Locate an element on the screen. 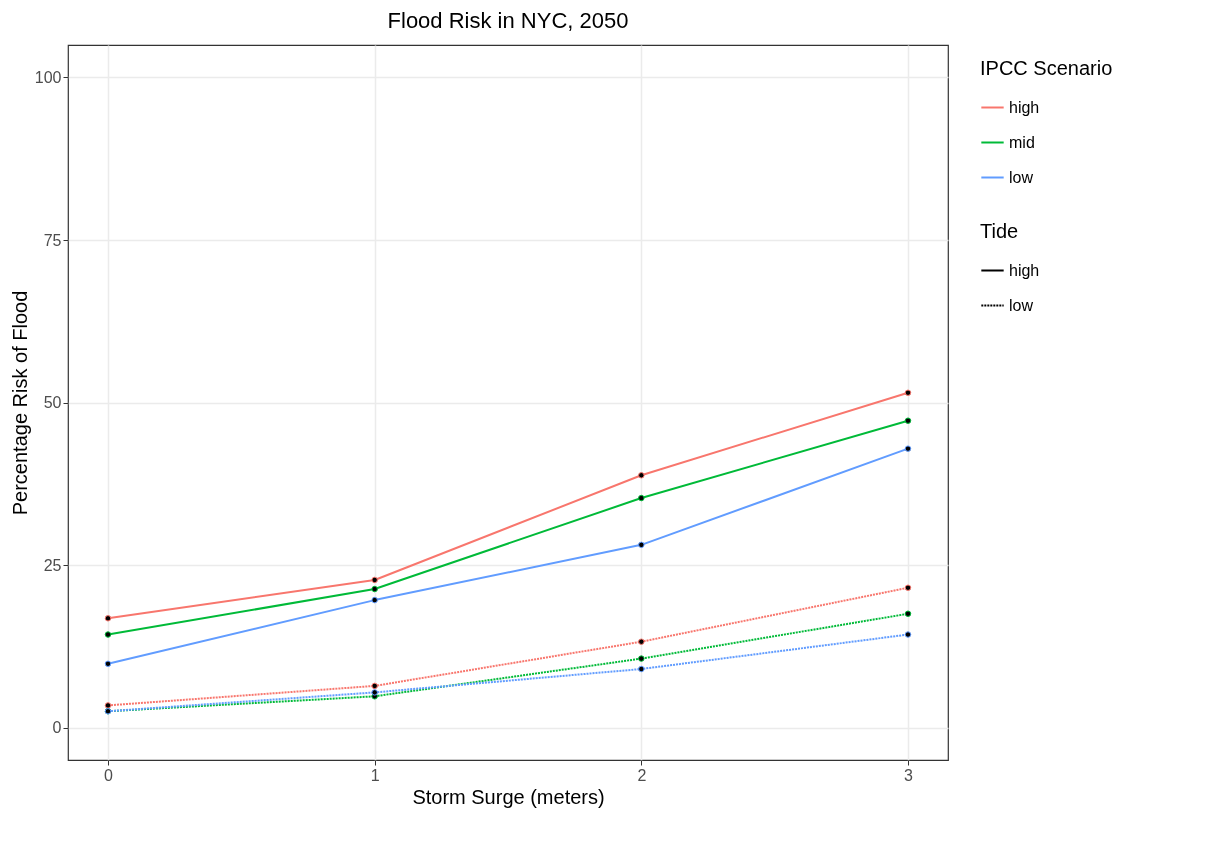  legend-title: IPCC Scenario is located at coordinates (1046, 68).